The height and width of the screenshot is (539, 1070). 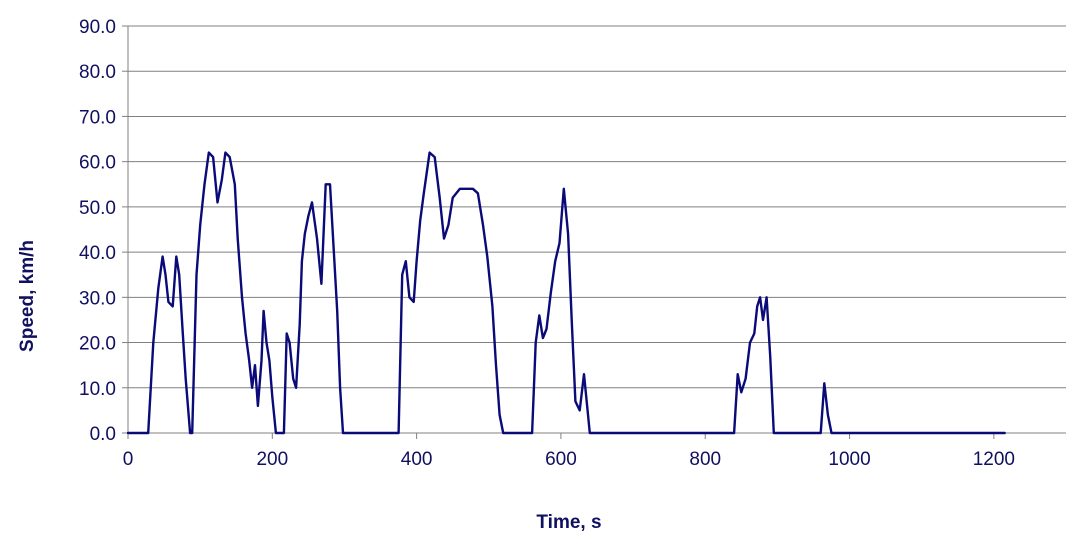 What do you see at coordinates (27, 296) in the screenshot?
I see `y-axis-title: Speed, km/h` at bounding box center [27, 296].